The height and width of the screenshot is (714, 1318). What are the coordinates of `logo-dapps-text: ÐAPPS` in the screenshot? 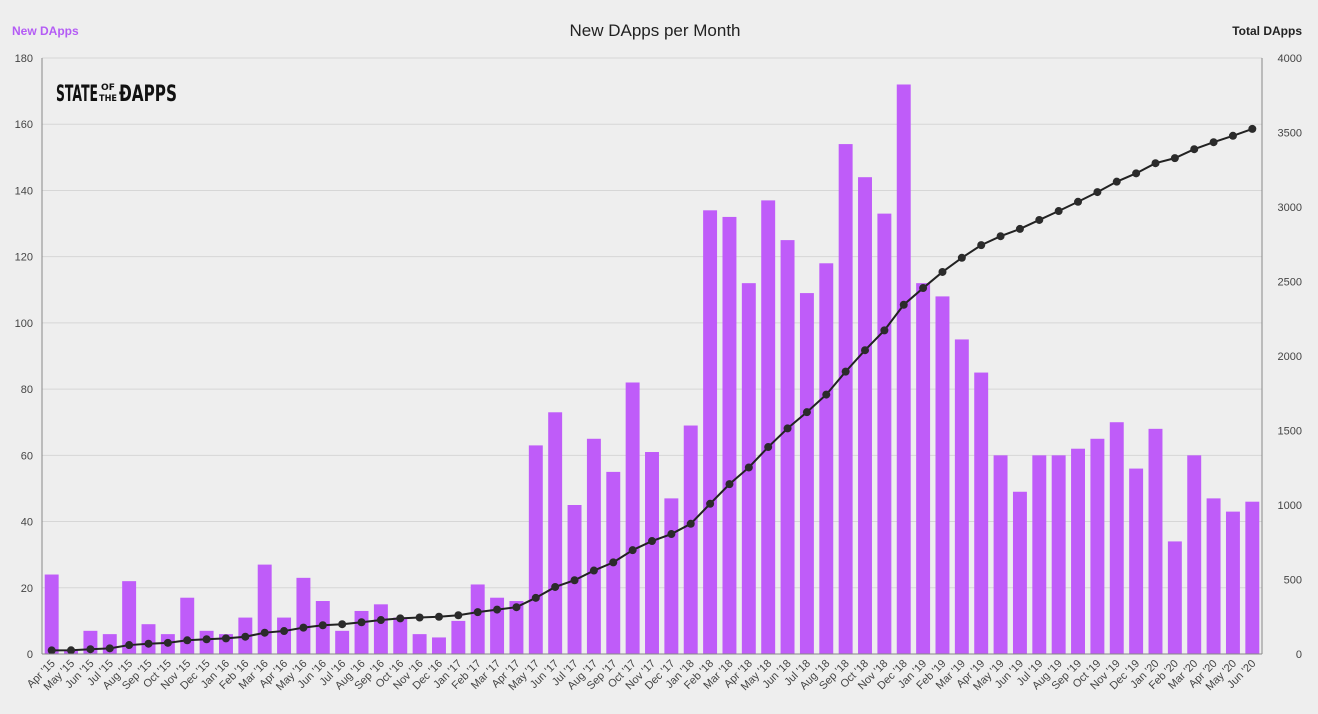 It's located at (148, 94).